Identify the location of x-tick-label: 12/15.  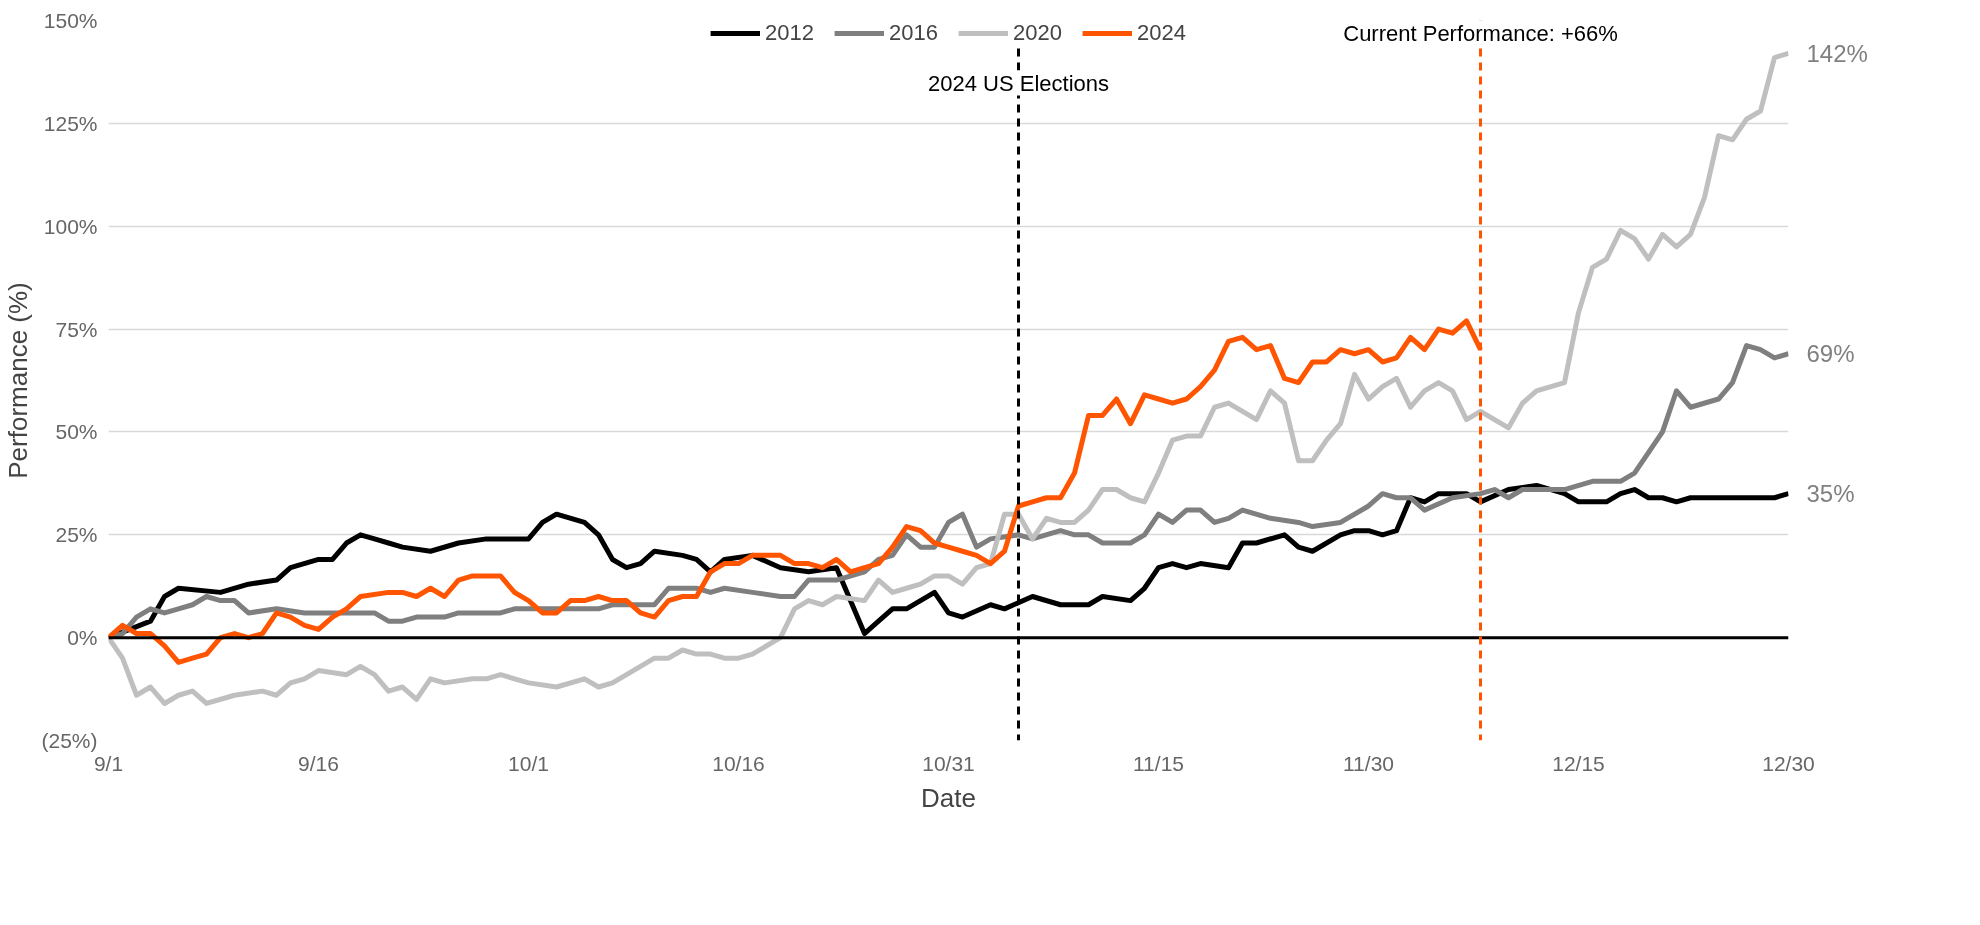
(1578, 763).